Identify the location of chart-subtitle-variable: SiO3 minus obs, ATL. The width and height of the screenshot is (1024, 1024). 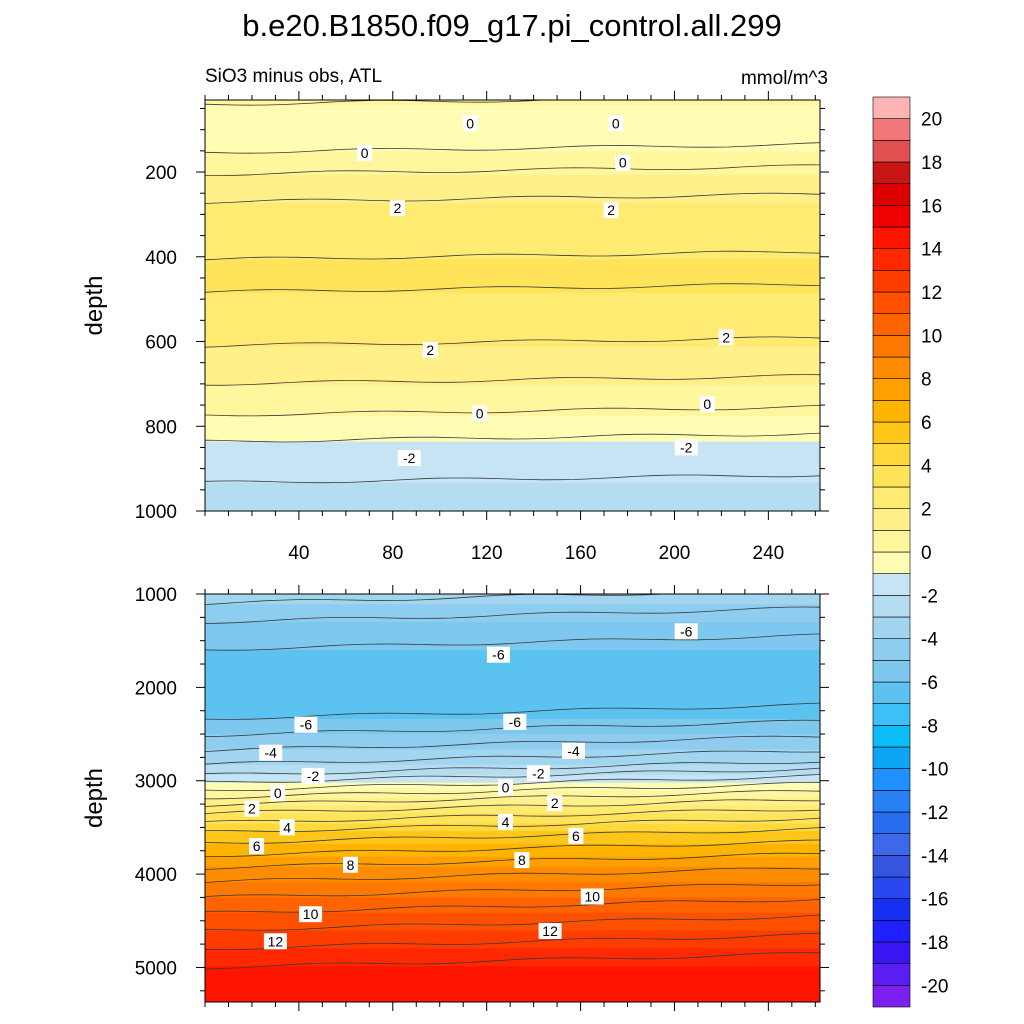
(294, 76).